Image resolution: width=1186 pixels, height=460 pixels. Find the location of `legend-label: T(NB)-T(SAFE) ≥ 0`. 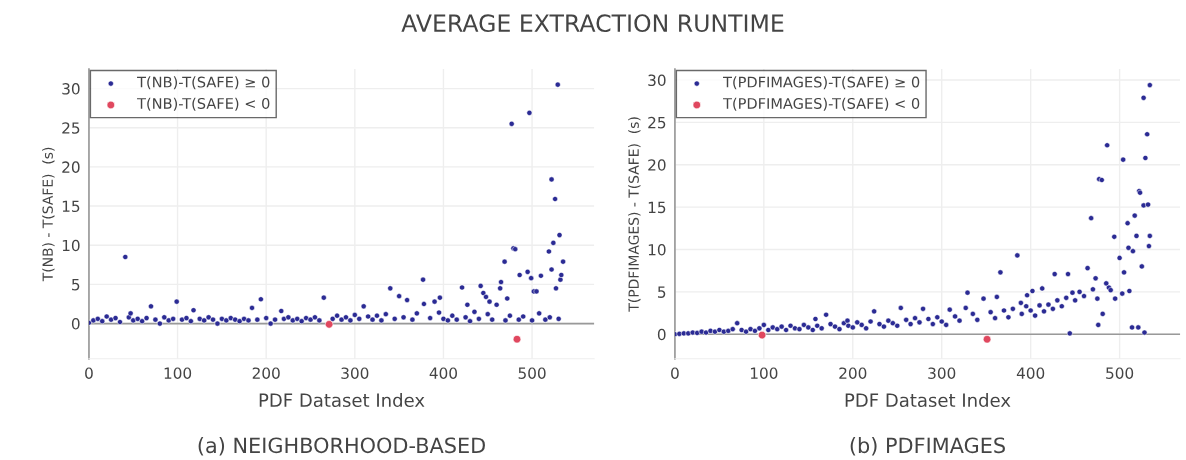

legend-label: T(NB)-T(SAFE) ≥ 0 is located at coordinates (203, 83).